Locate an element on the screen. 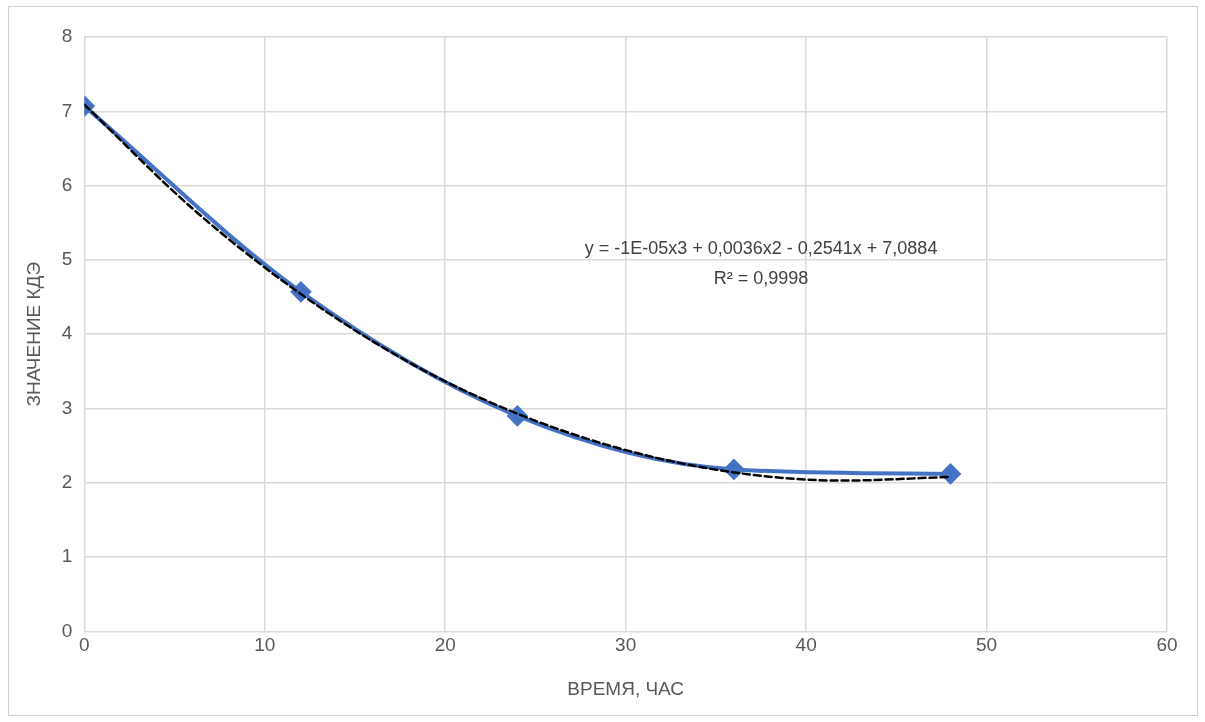 Image resolution: width=1205 pixels, height=722 pixels. x-tick-label: 0 is located at coordinates (84, 645).